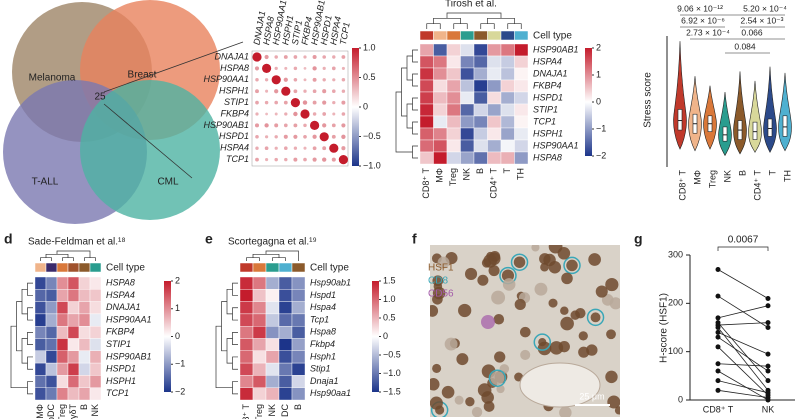  Describe the element at coordinates (743, 248) in the screenshot. I see `bracket` at that location.